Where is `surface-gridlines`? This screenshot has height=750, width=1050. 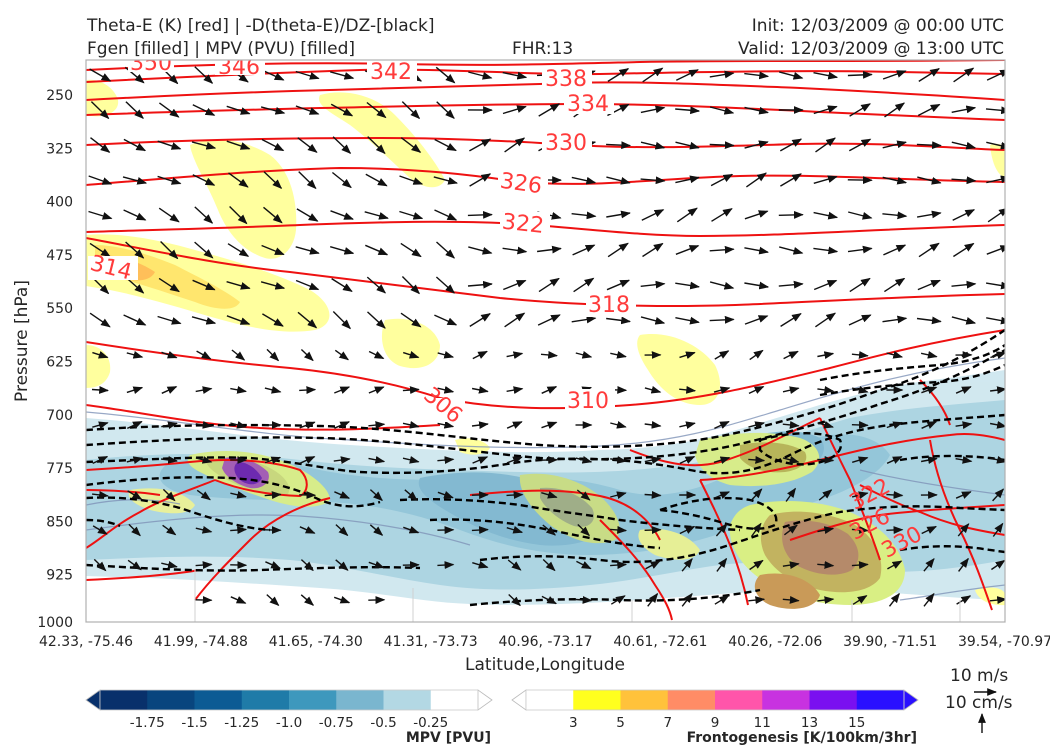 surface-gridlines is located at coordinates (577, 596).